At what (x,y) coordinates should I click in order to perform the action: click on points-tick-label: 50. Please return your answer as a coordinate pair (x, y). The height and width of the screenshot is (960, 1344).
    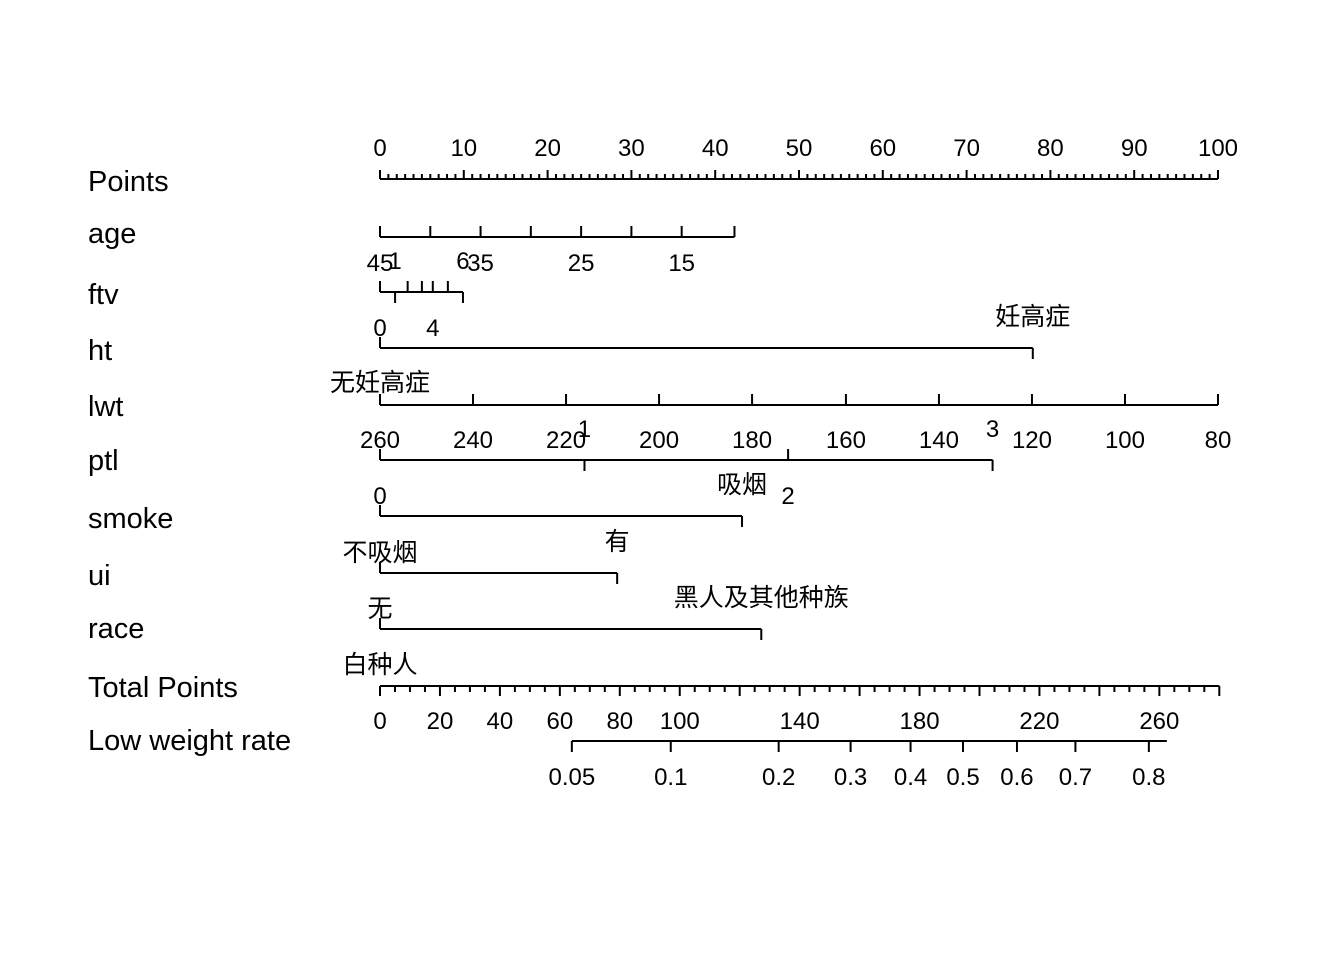
    Looking at the image, I should click on (799, 148).